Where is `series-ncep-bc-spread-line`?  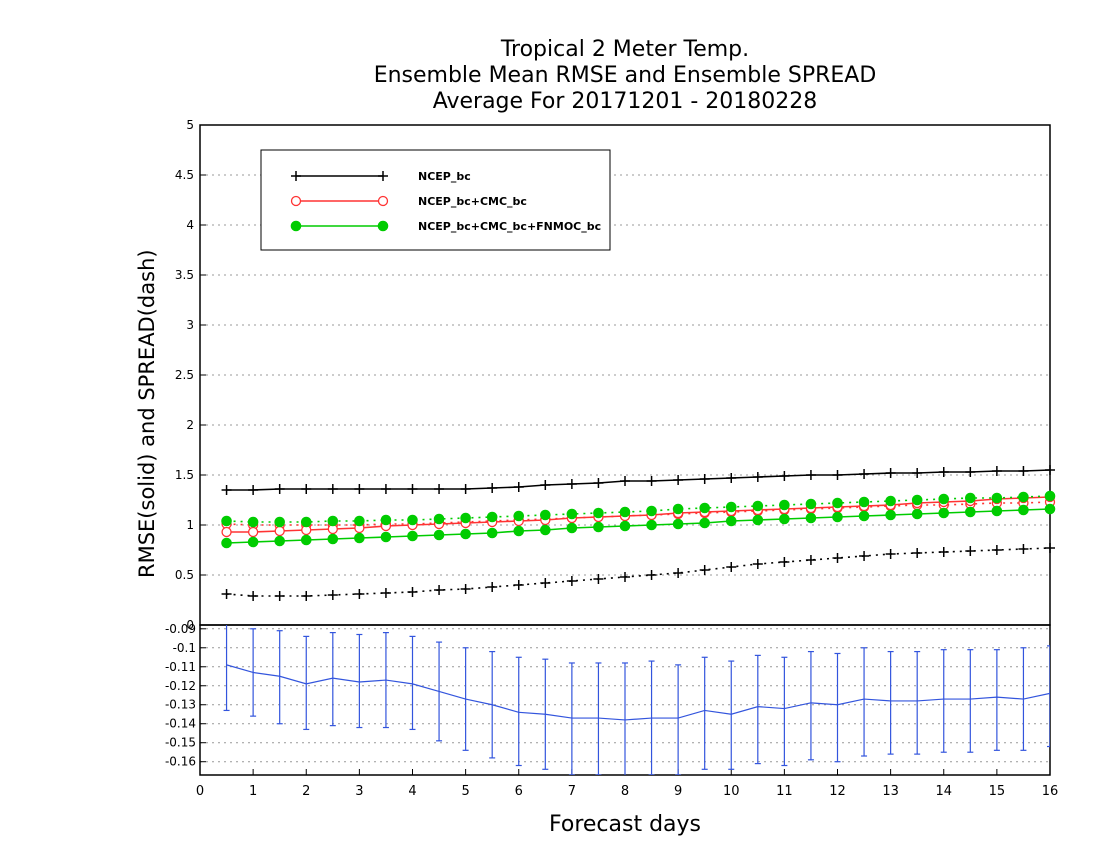 series-ncep-bc-spread-line is located at coordinates (638, 572).